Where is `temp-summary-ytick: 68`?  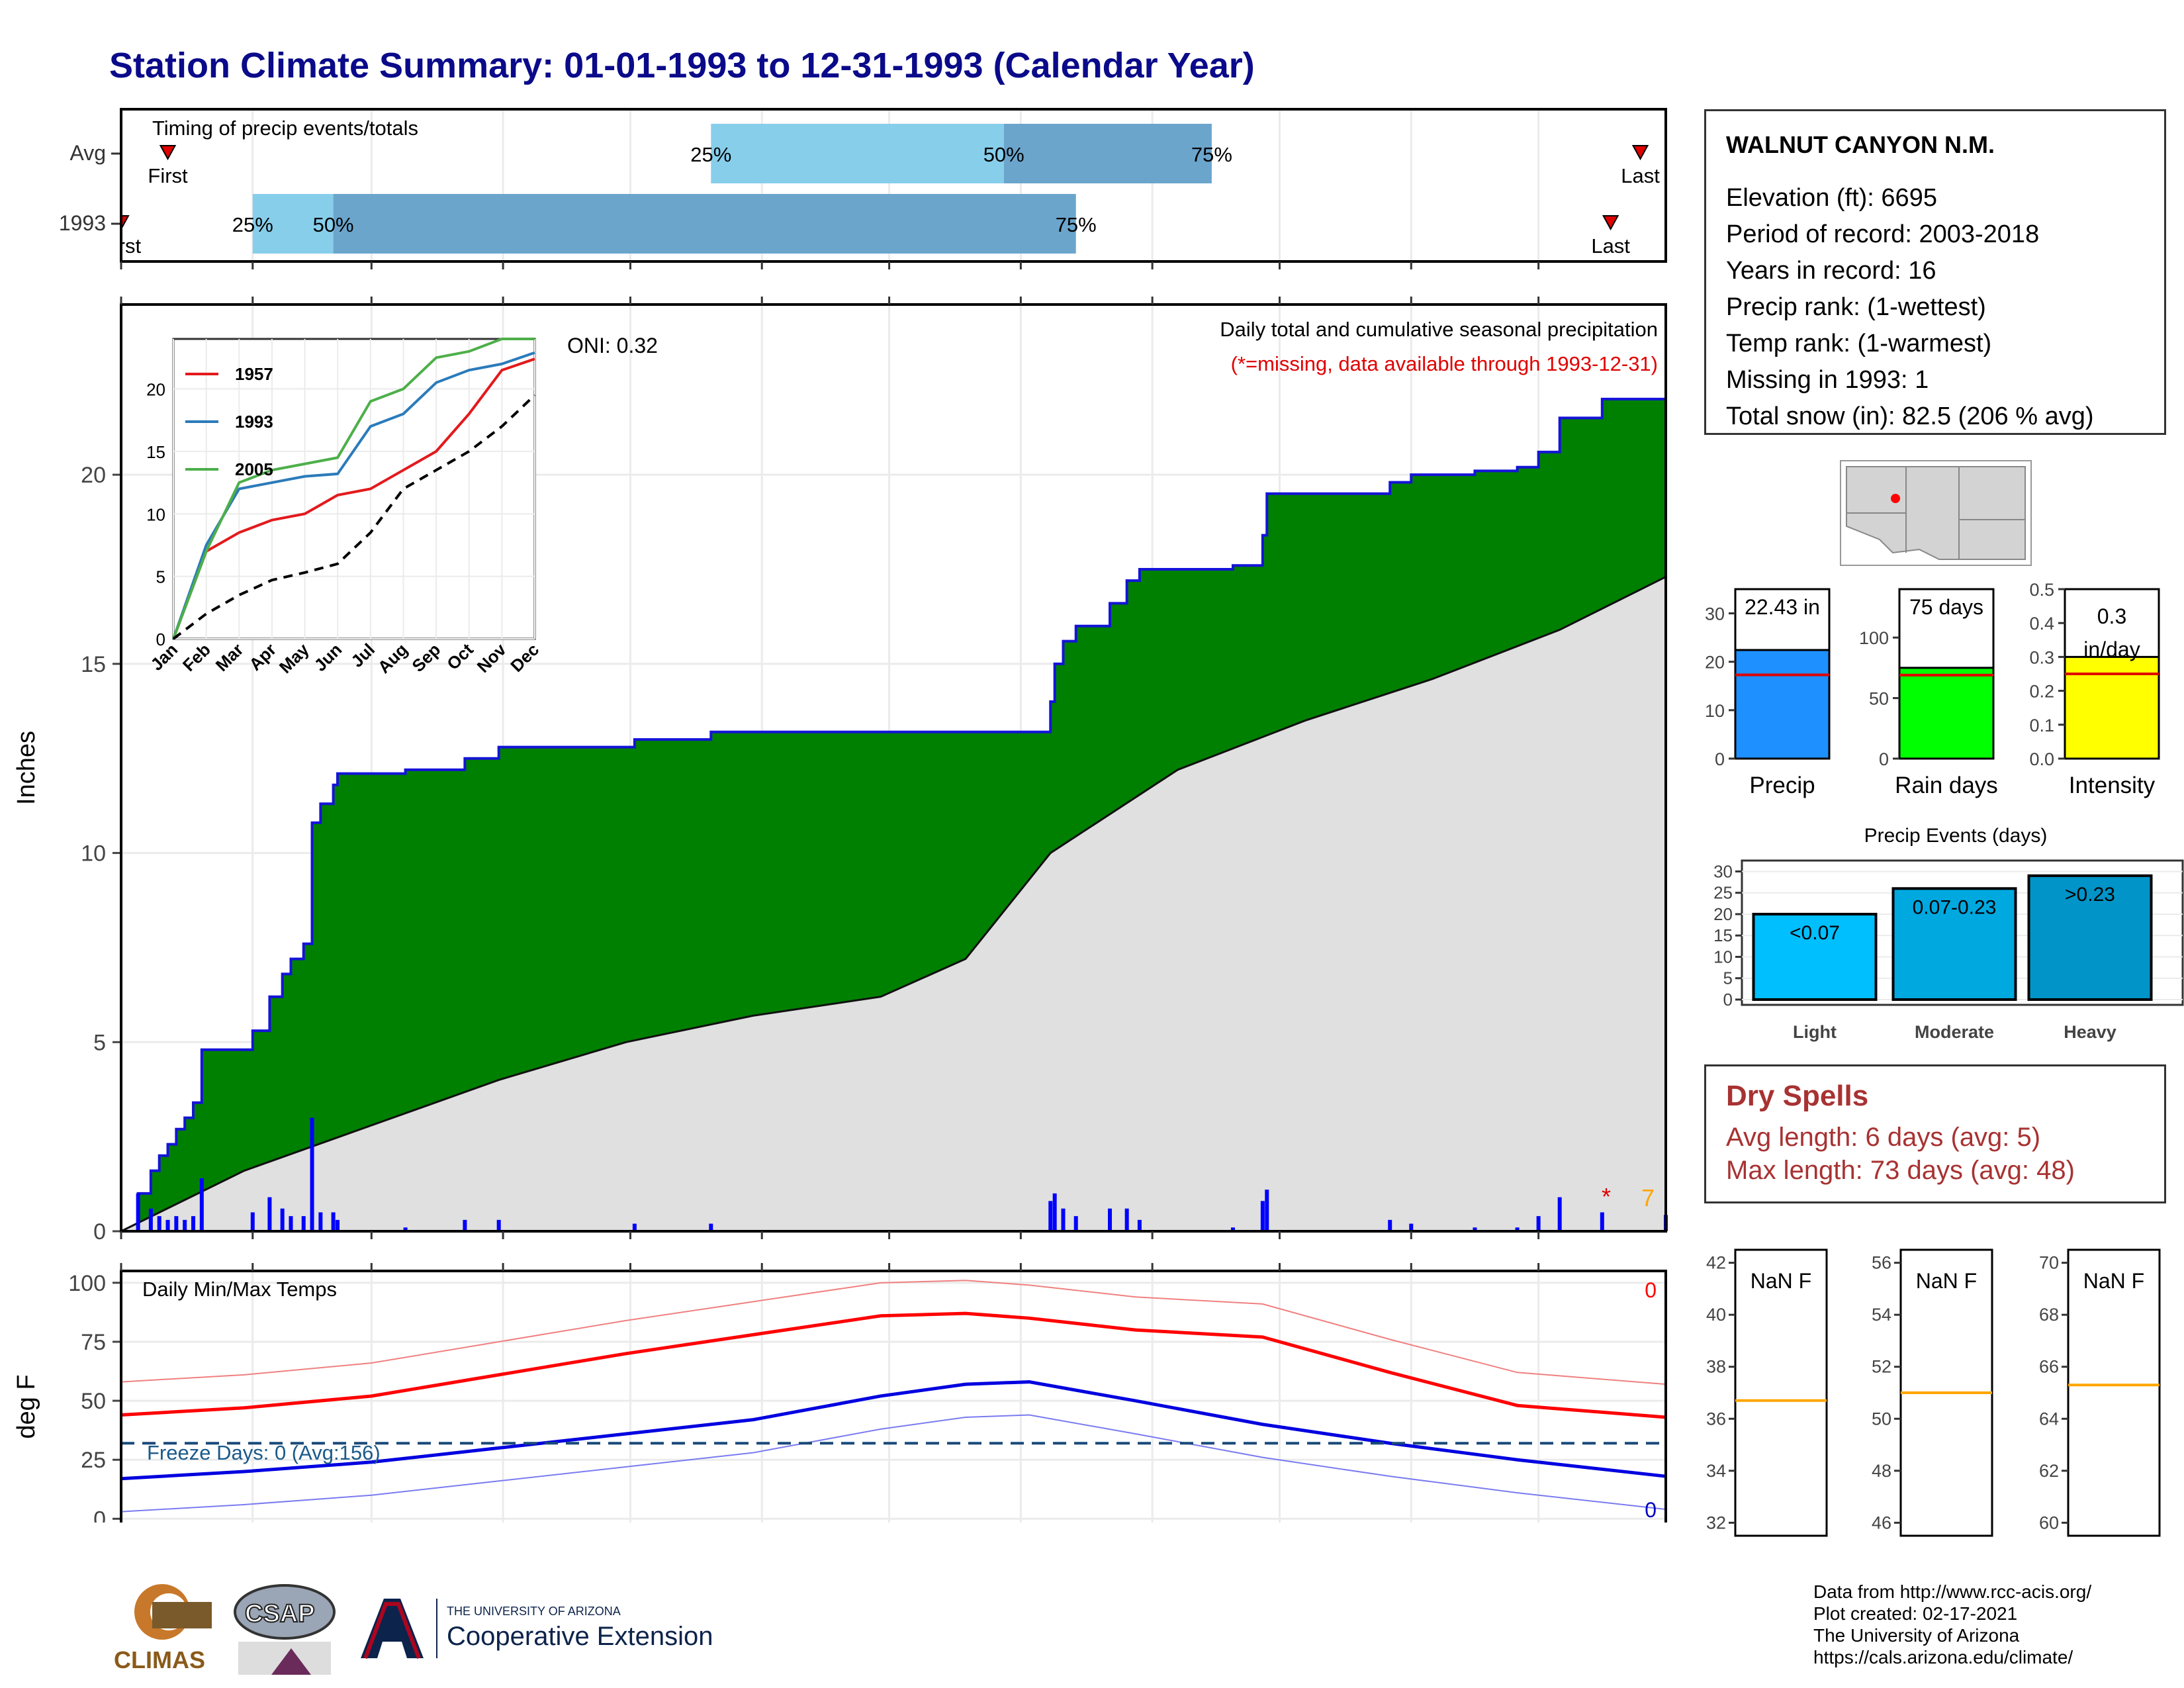 temp-summary-ytick: 68 is located at coordinates (2049, 1315).